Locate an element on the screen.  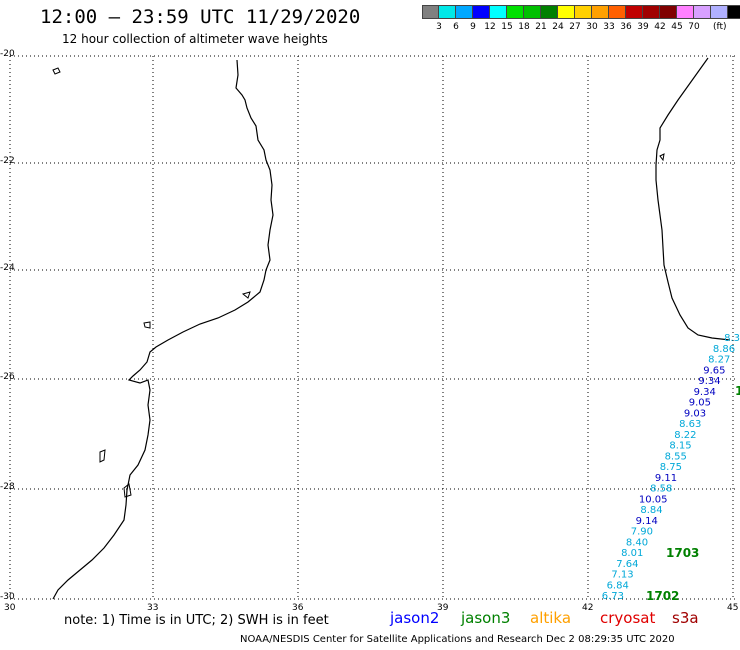
color-scale-label: 27 is located at coordinates (575, 27).